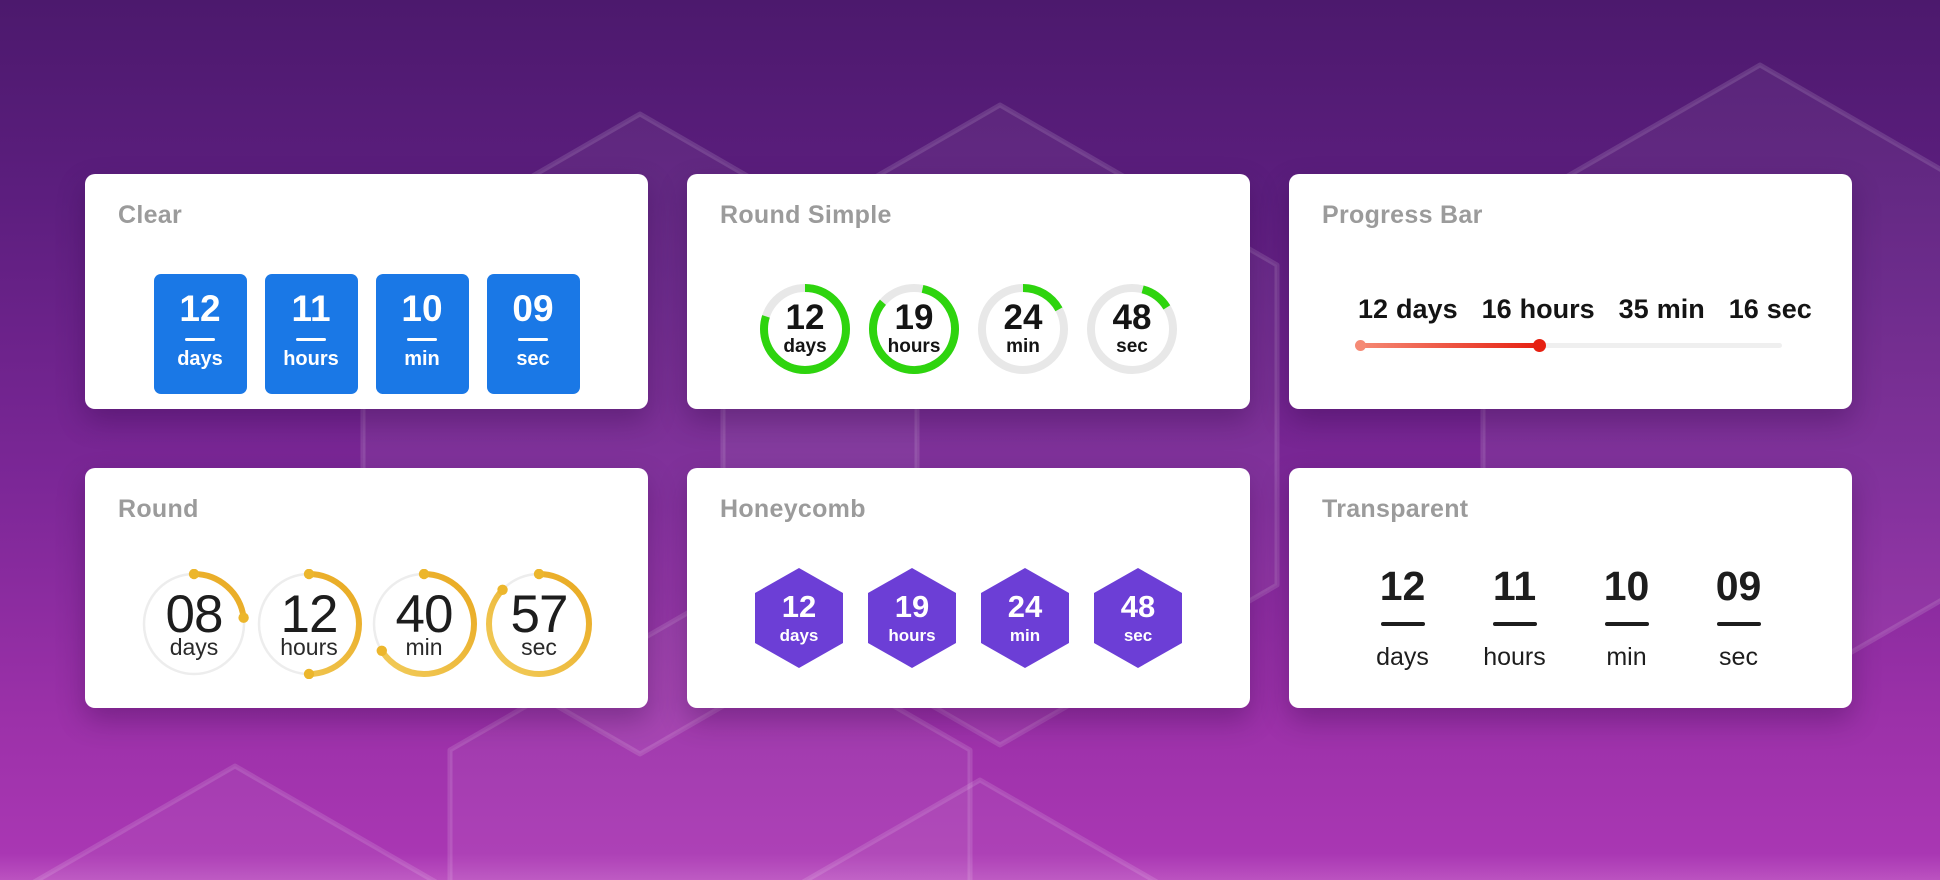 The width and height of the screenshot is (1940, 880). I want to click on countdown-tile: 12 days, so click(200, 334).